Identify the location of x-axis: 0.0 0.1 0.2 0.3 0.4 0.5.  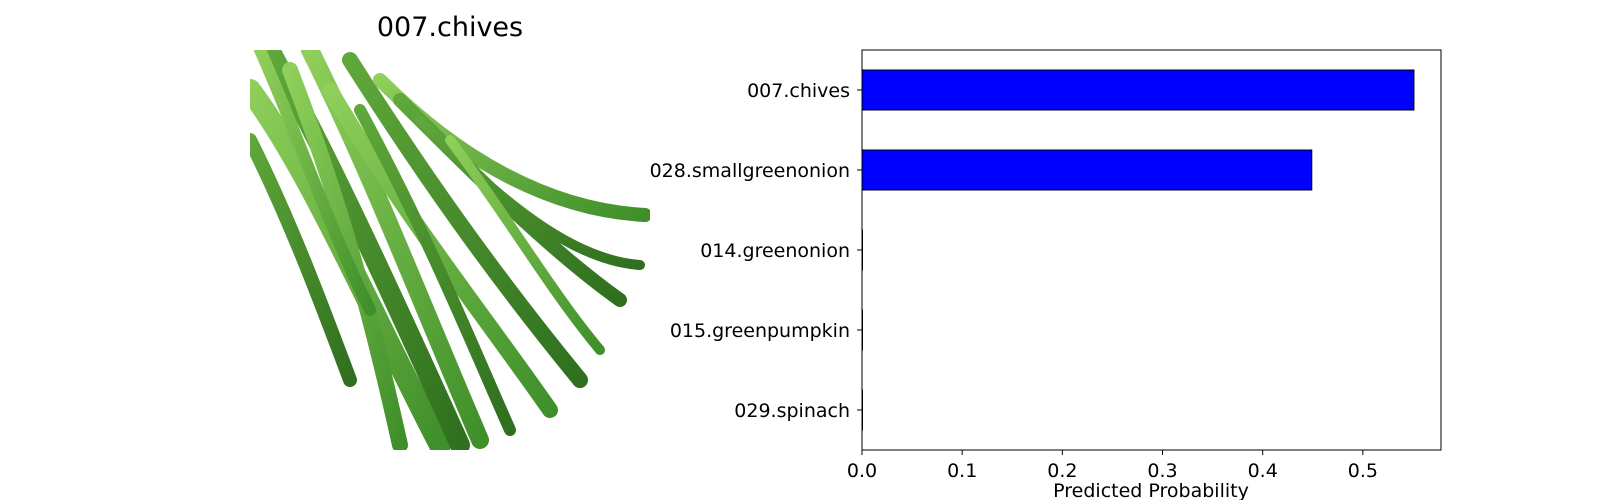
(1112, 466).